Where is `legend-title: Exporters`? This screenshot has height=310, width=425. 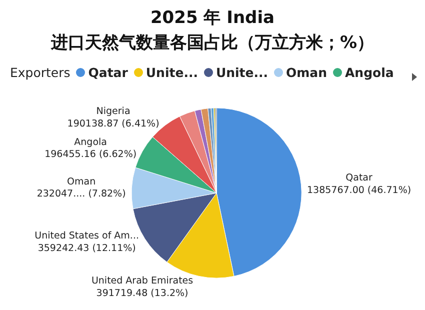
legend-title: Exporters is located at coordinates (40, 72).